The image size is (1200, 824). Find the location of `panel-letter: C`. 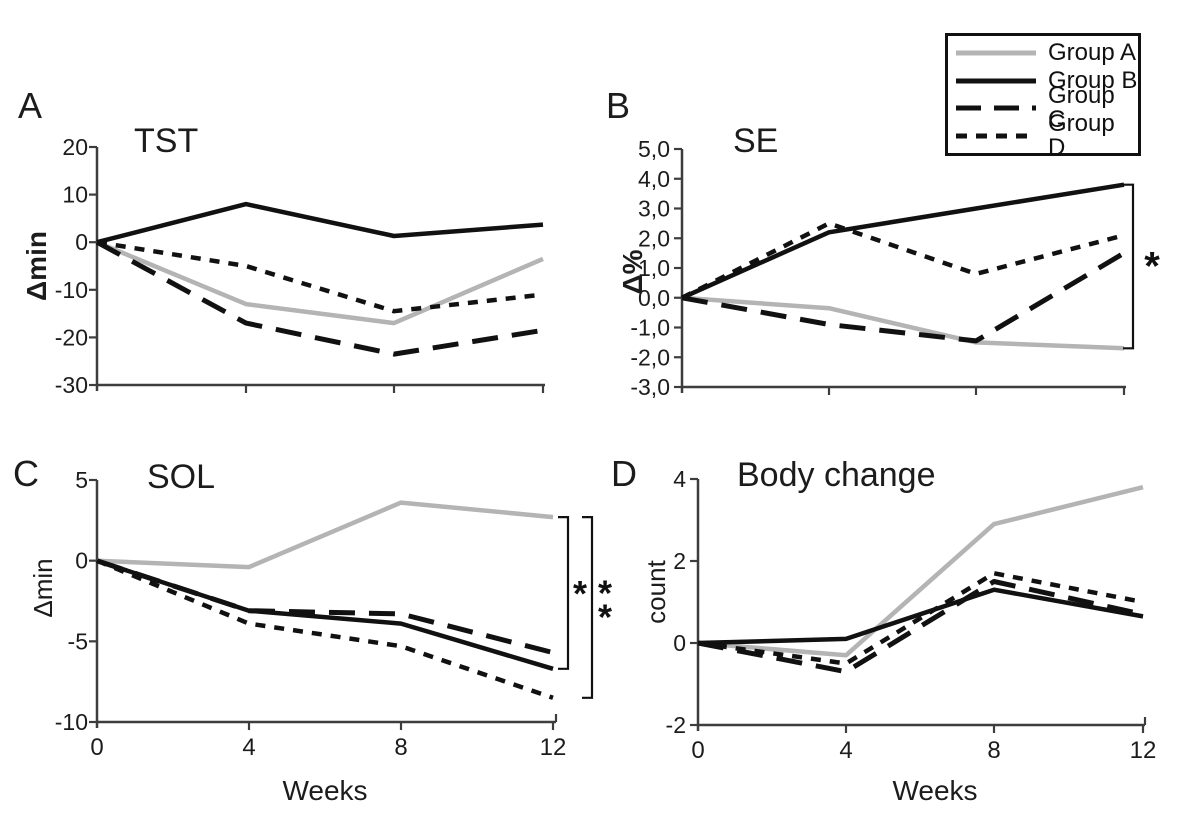

panel-letter: C is located at coordinates (26, 473).